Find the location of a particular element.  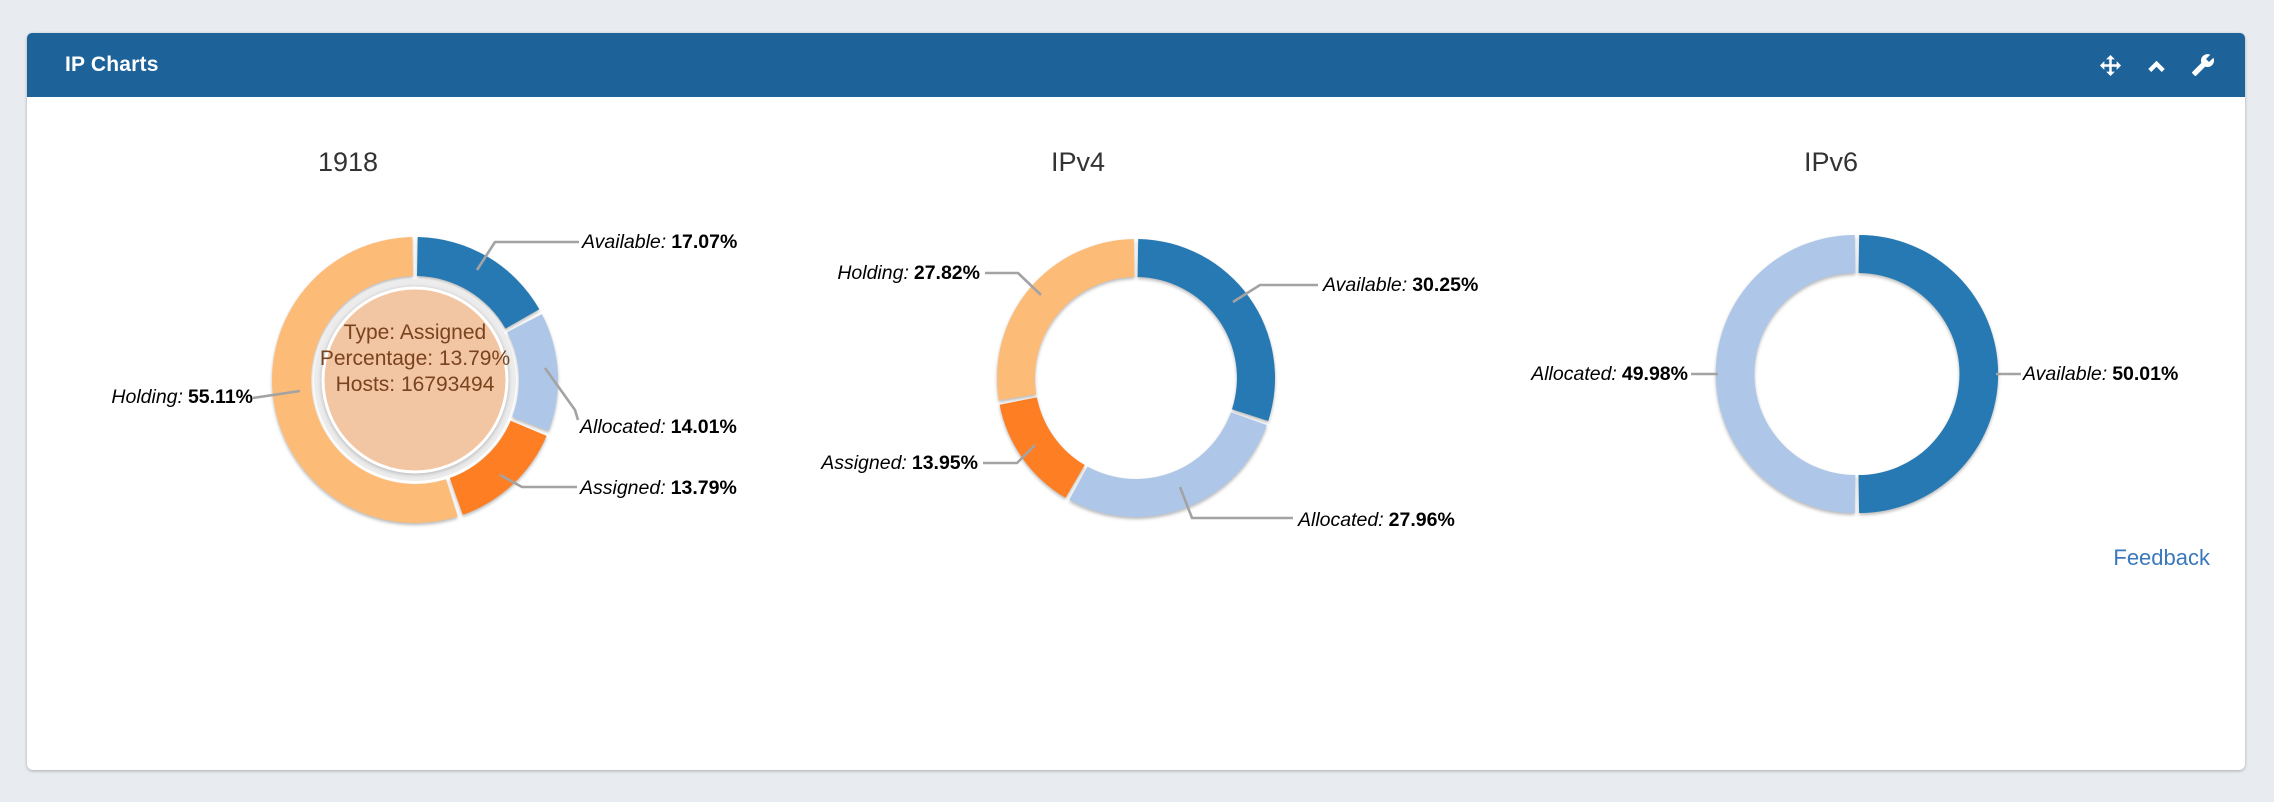

panel-header-controls is located at coordinates (2157, 65).